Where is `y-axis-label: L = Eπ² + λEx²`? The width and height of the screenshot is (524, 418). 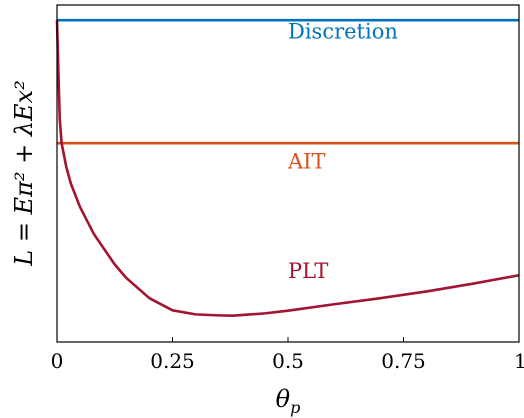
y-axis-label: L = Eπ² + λEx² is located at coordinates (24, 173).